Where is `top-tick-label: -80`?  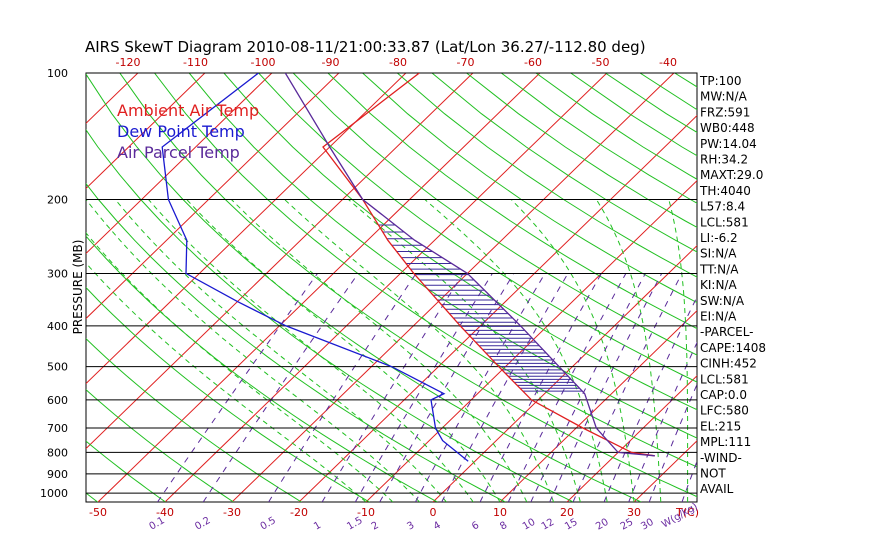
top-tick-label: -80 is located at coordinates (398, 62).